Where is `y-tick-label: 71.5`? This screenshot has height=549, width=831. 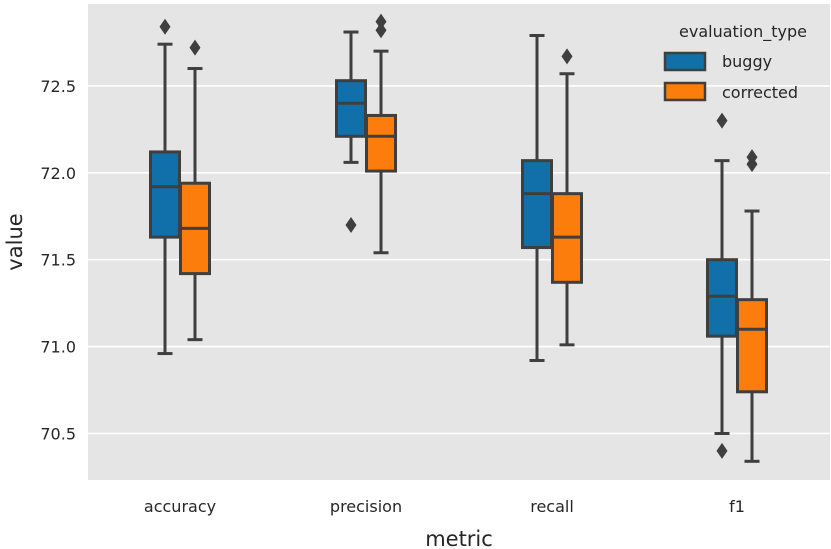 y-tick-label: 71.5 is located at coordinates (58, 260).